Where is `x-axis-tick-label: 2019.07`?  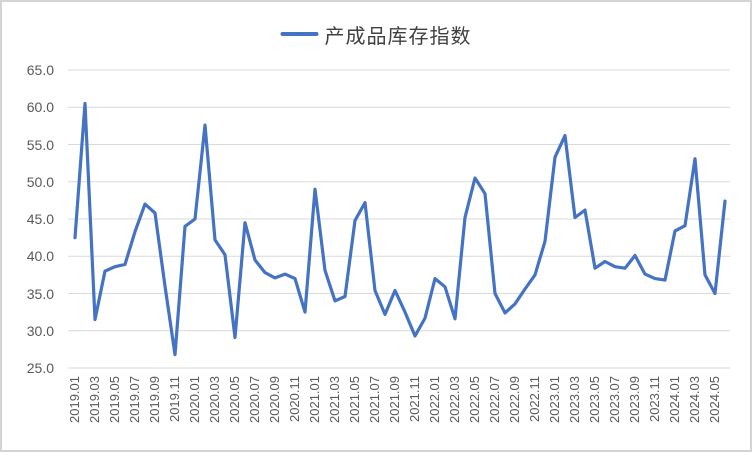 x-axis-tick-label: 2019.07 is located at coordinates (134, 399).